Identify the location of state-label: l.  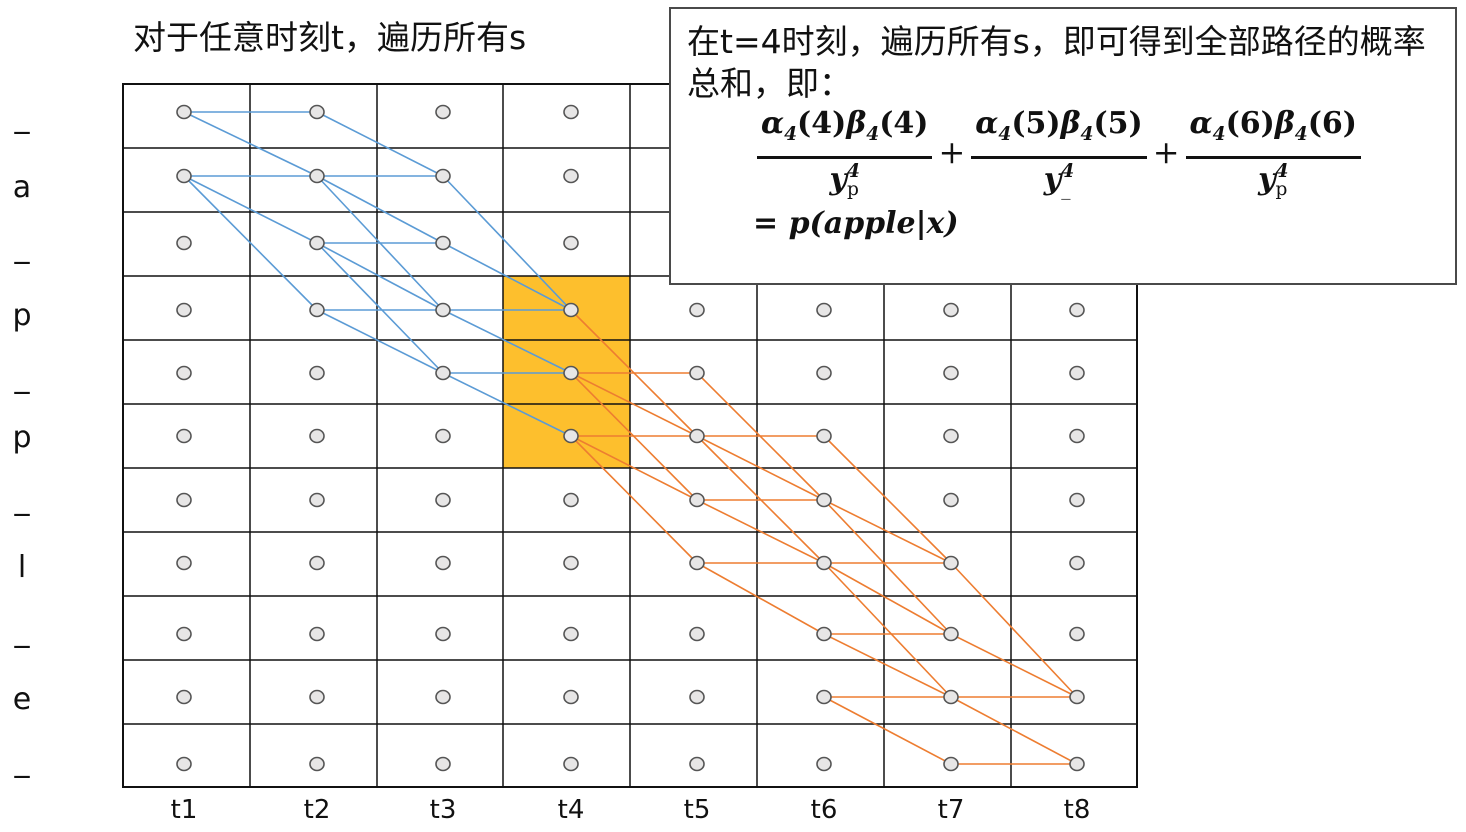
(22, 567).